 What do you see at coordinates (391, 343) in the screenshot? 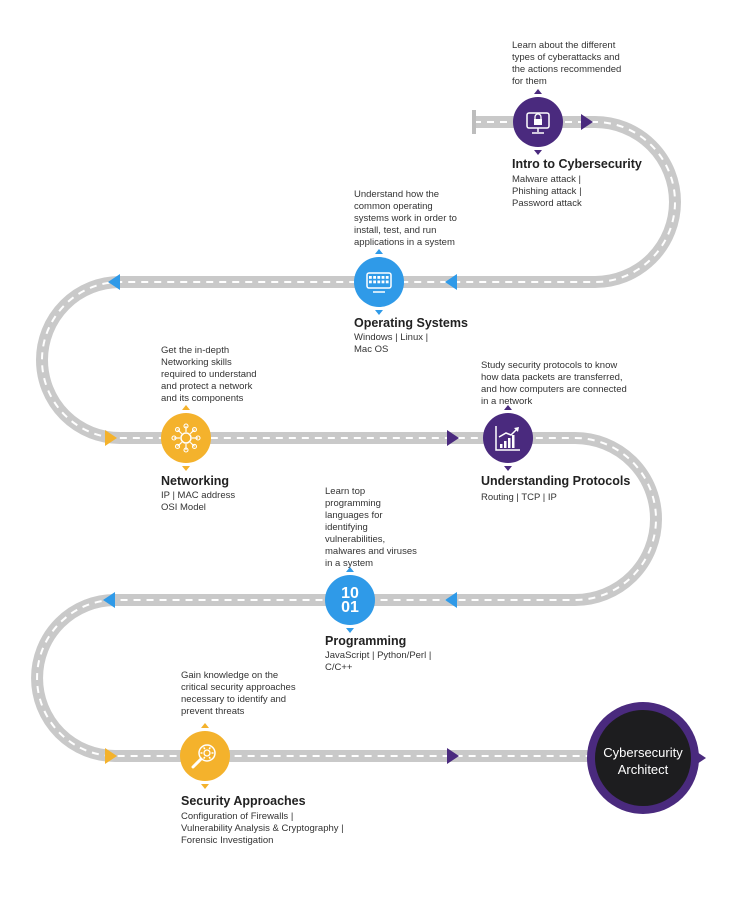
I see `step-topics: Windows | Linux | Mac OS` at bounding box center [391, 343].